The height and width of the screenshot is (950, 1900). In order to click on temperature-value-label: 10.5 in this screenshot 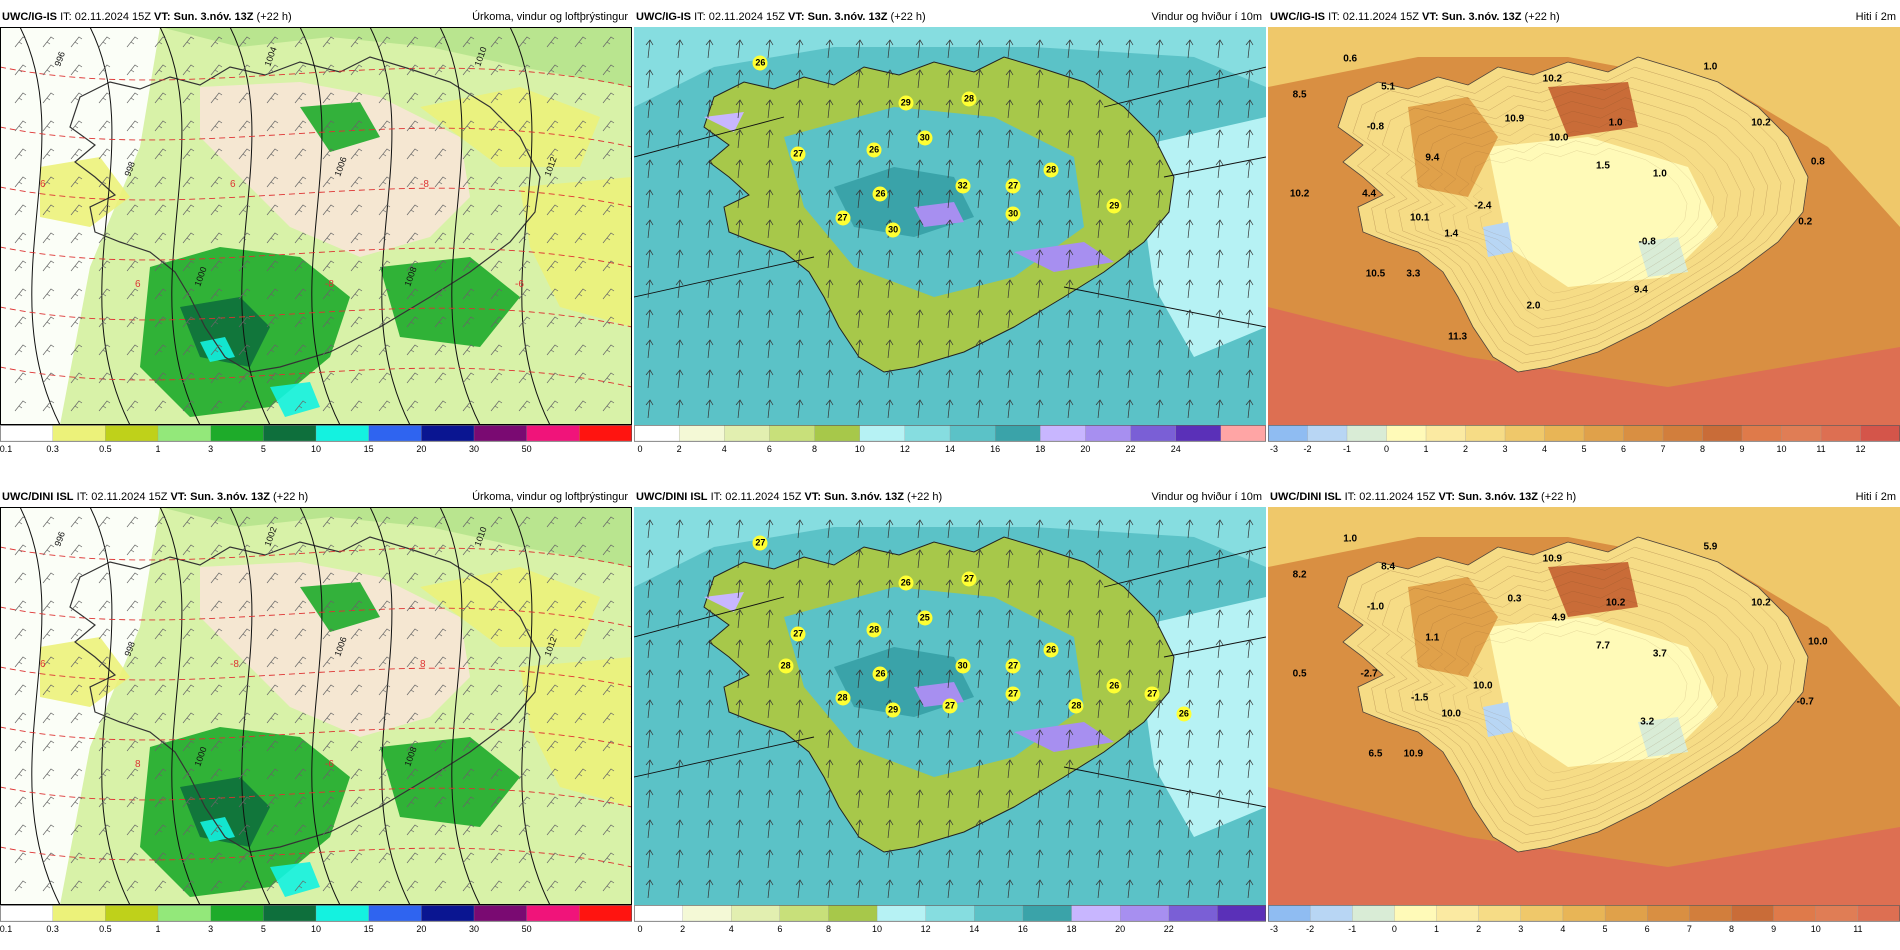, I will do `click(1375, 274)`.